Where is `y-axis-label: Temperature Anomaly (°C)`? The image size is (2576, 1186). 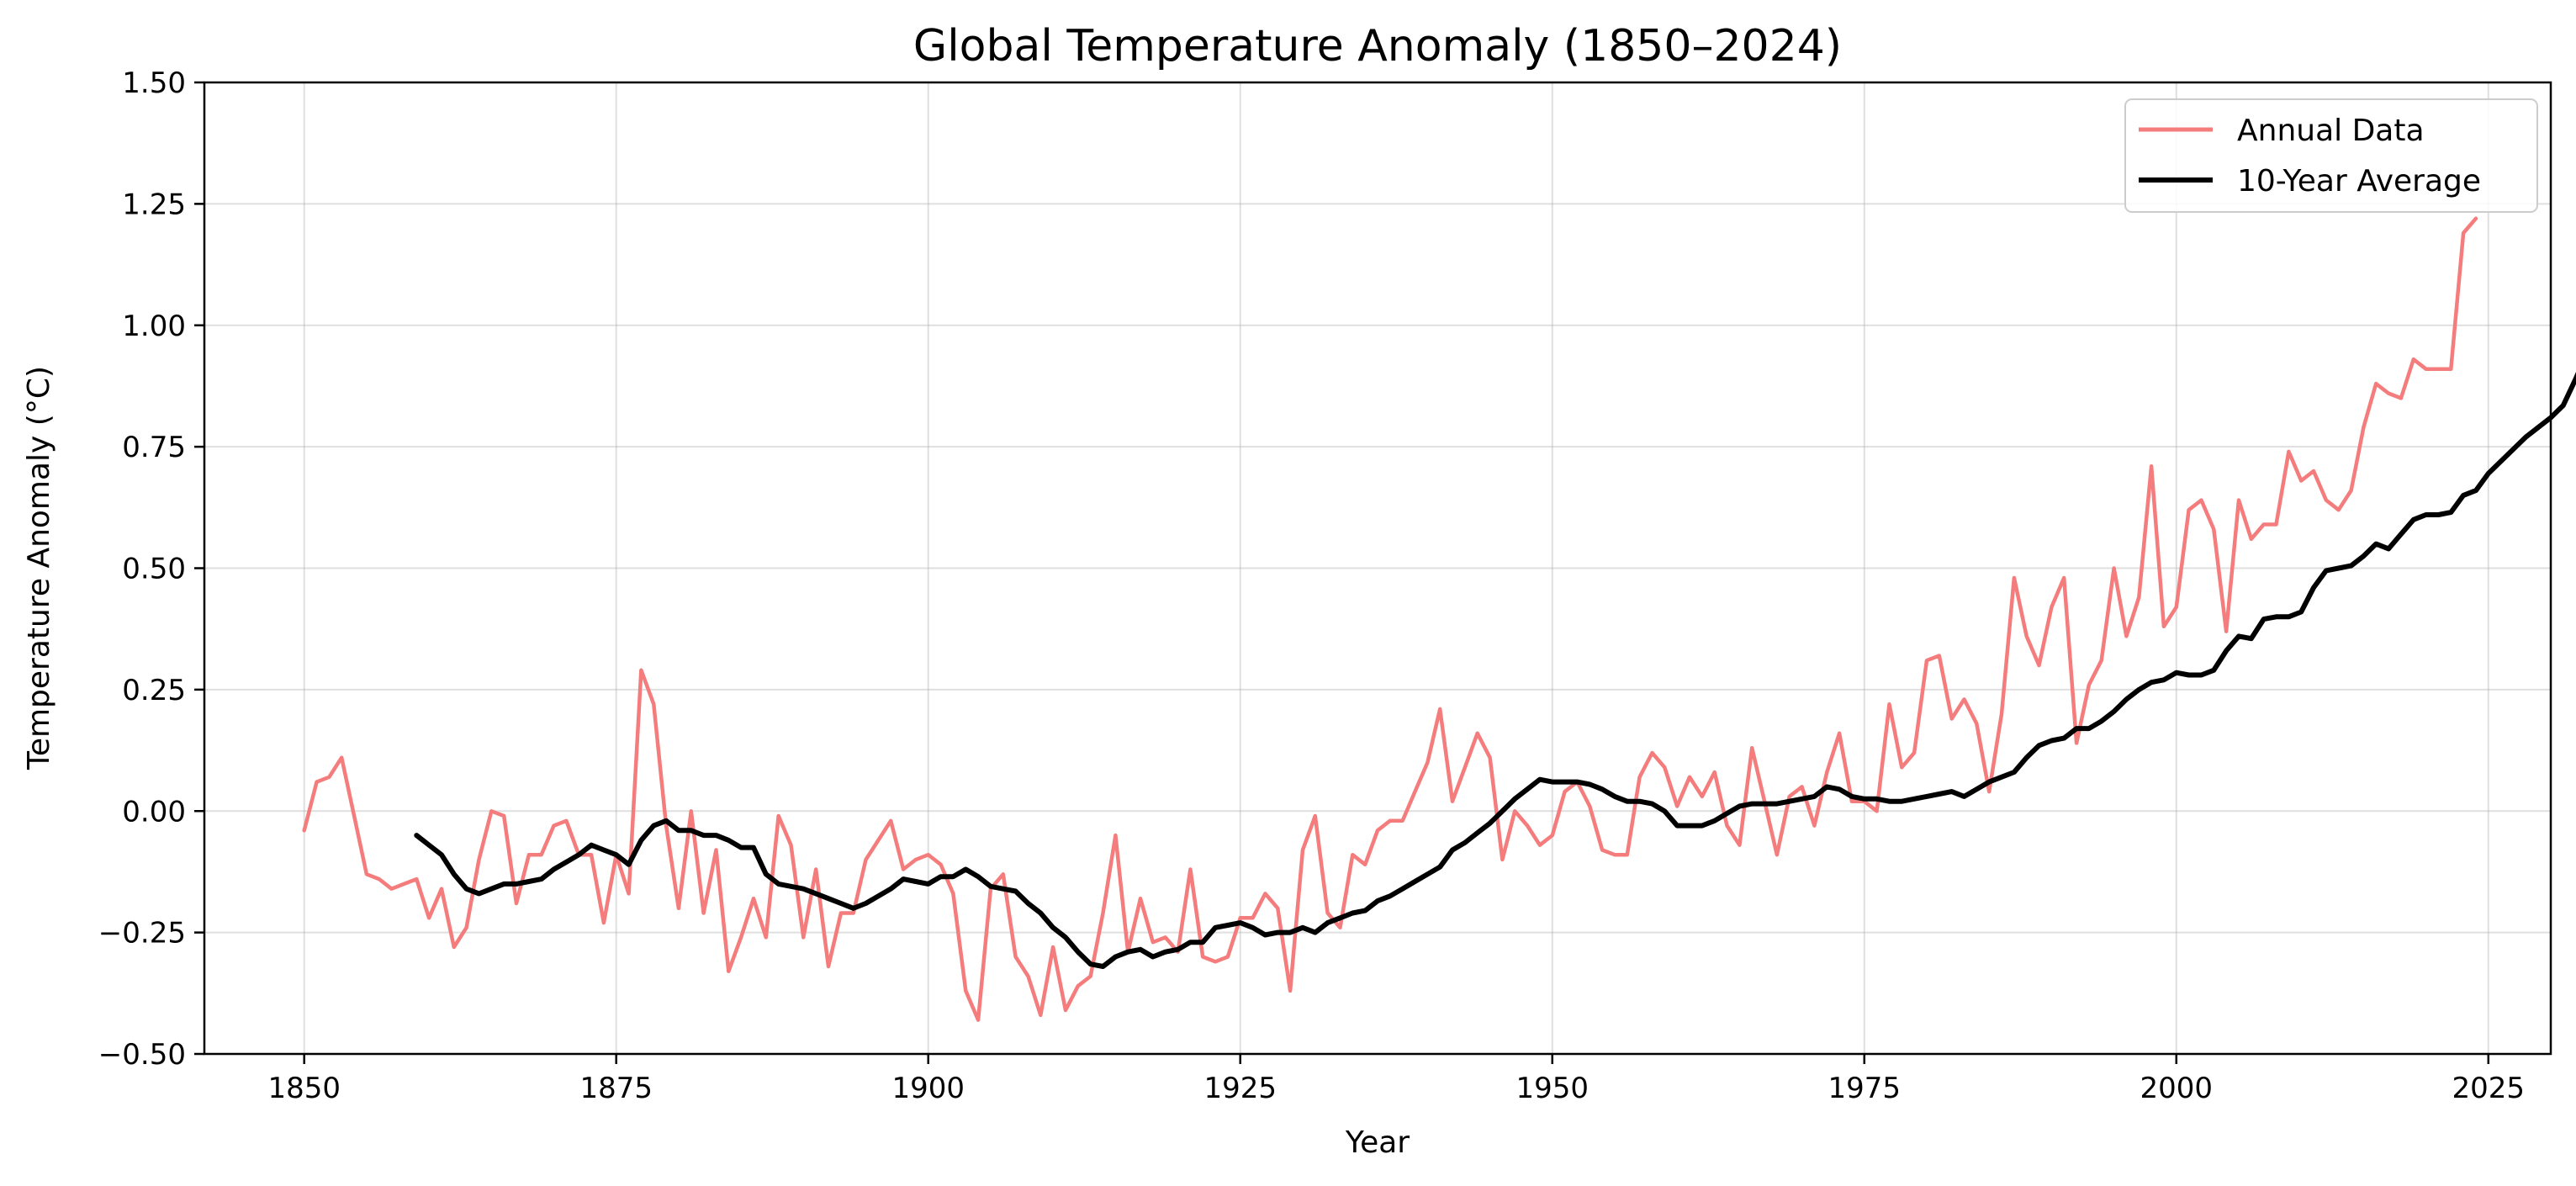
y-axis-label: Temperature Anomaly (°C) is located at coordinates (39, 568).